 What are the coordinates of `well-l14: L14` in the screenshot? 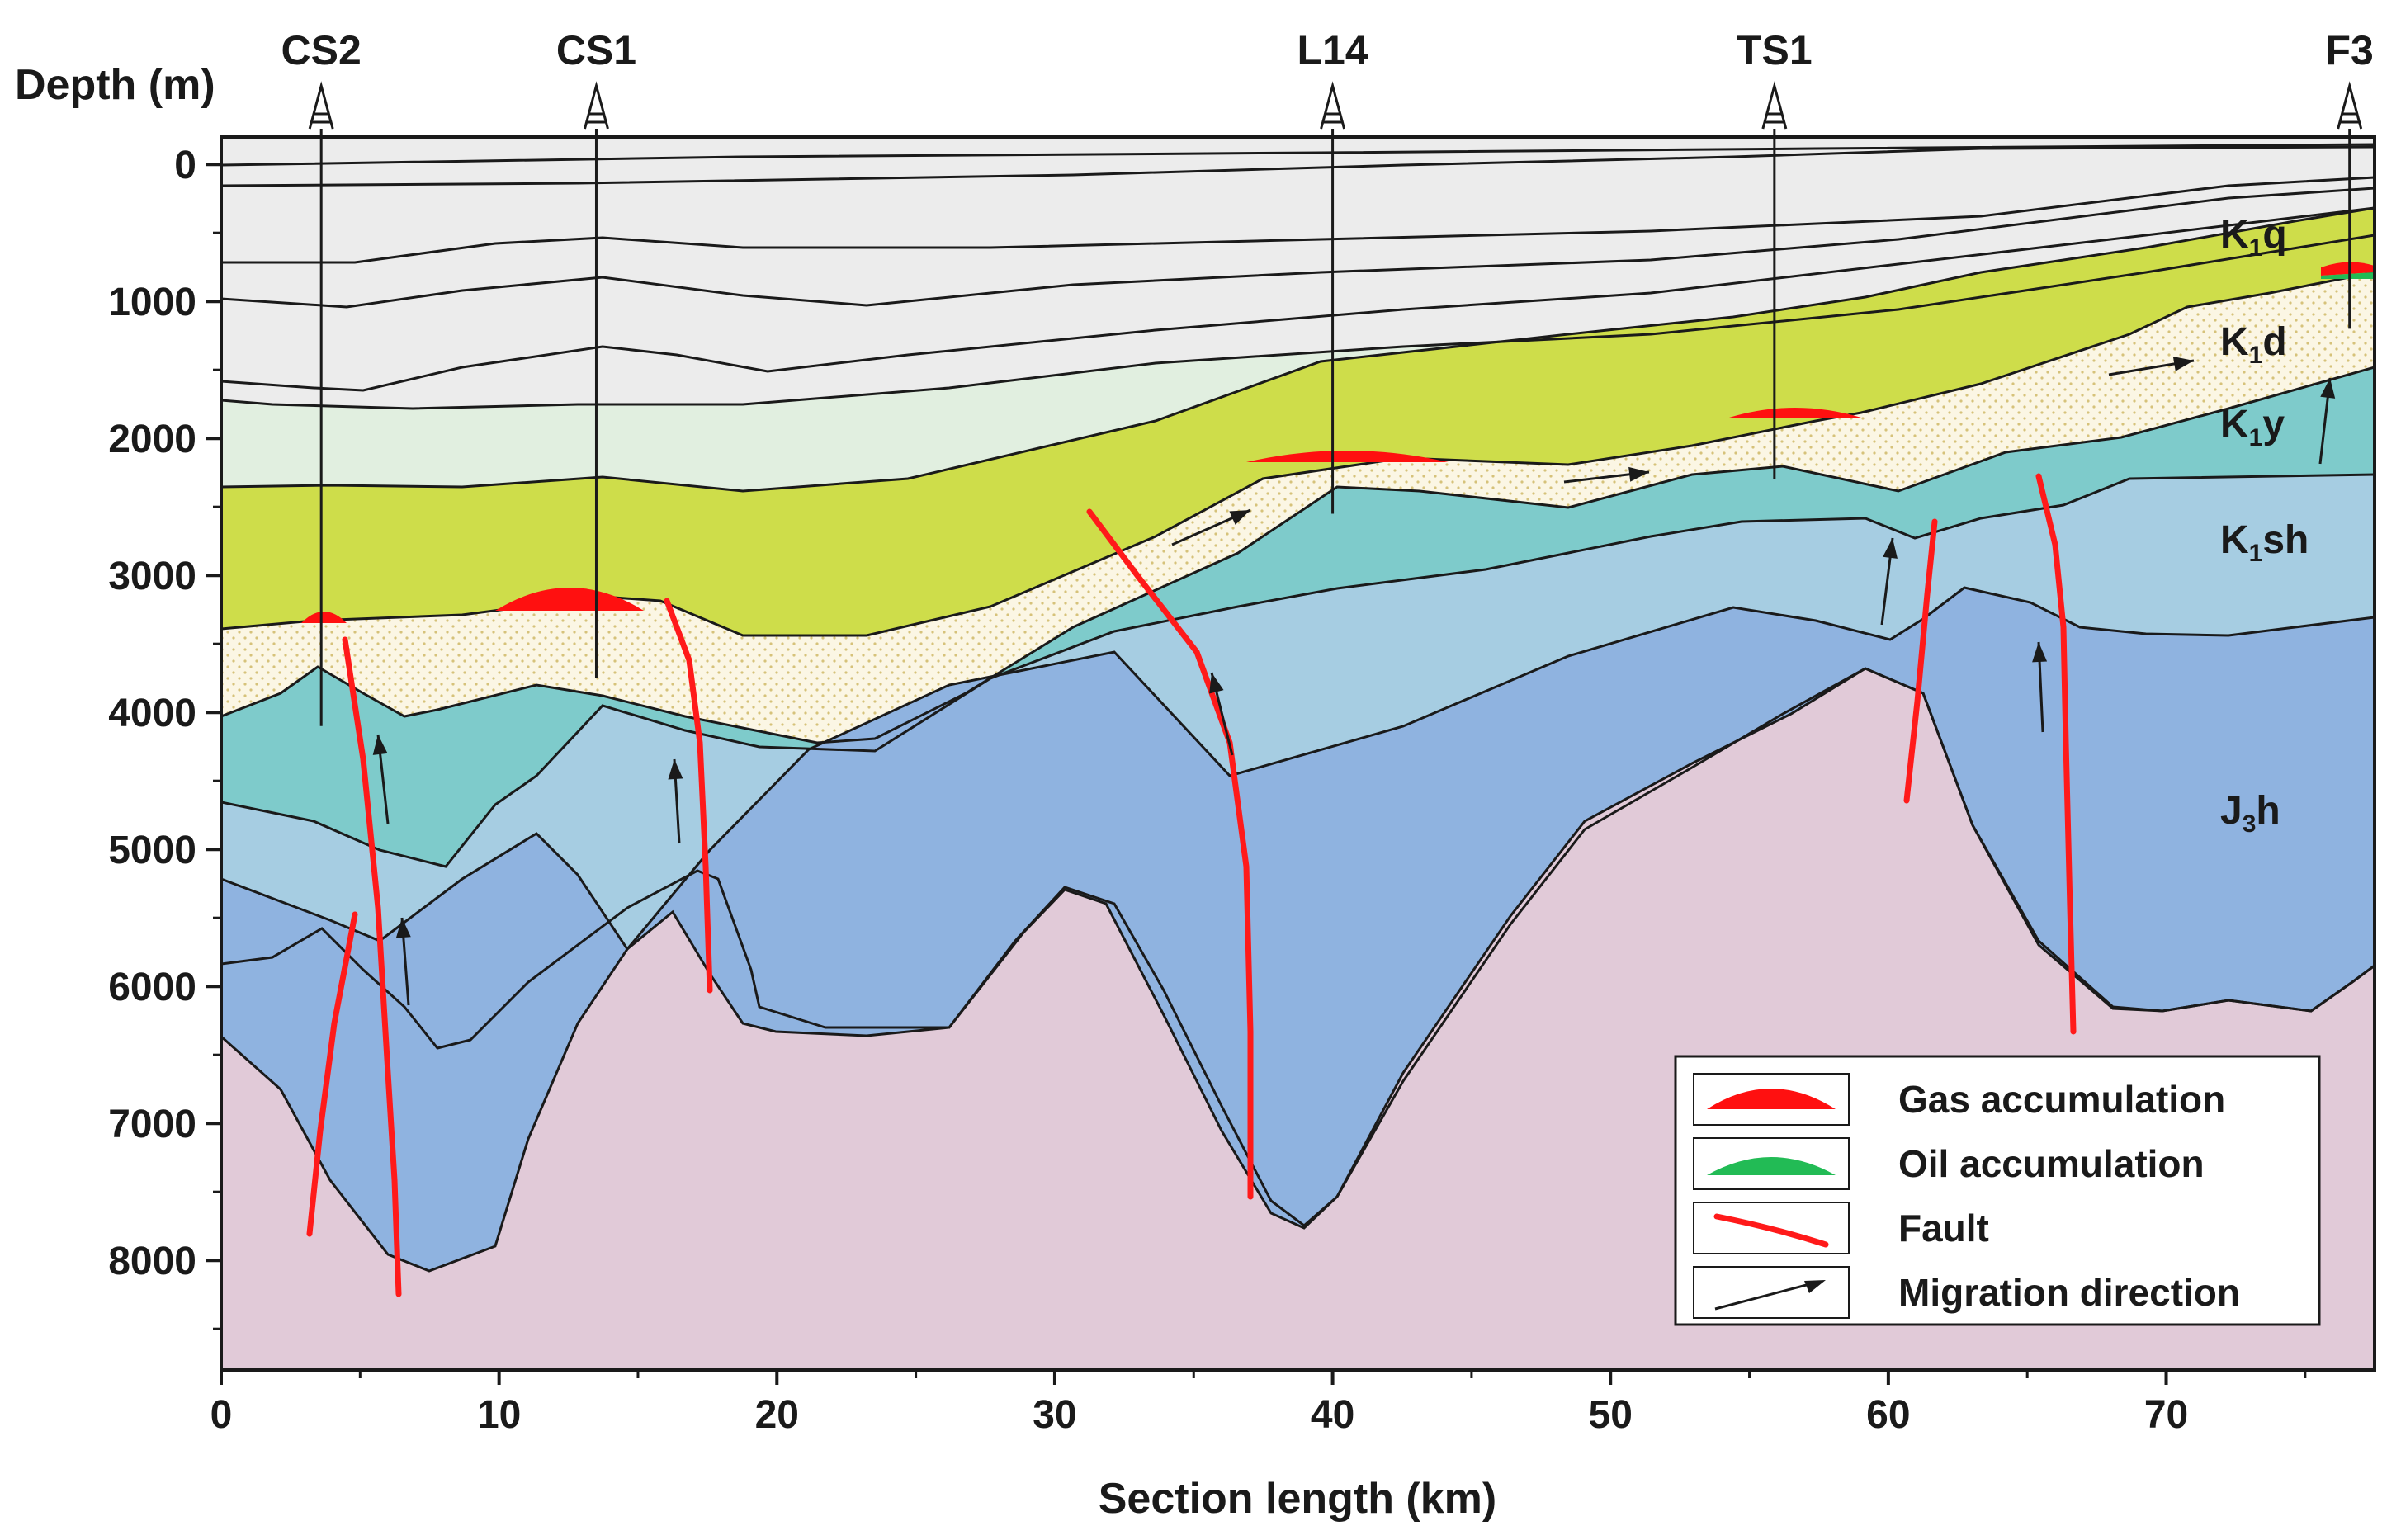 It's located at (1332, 270).